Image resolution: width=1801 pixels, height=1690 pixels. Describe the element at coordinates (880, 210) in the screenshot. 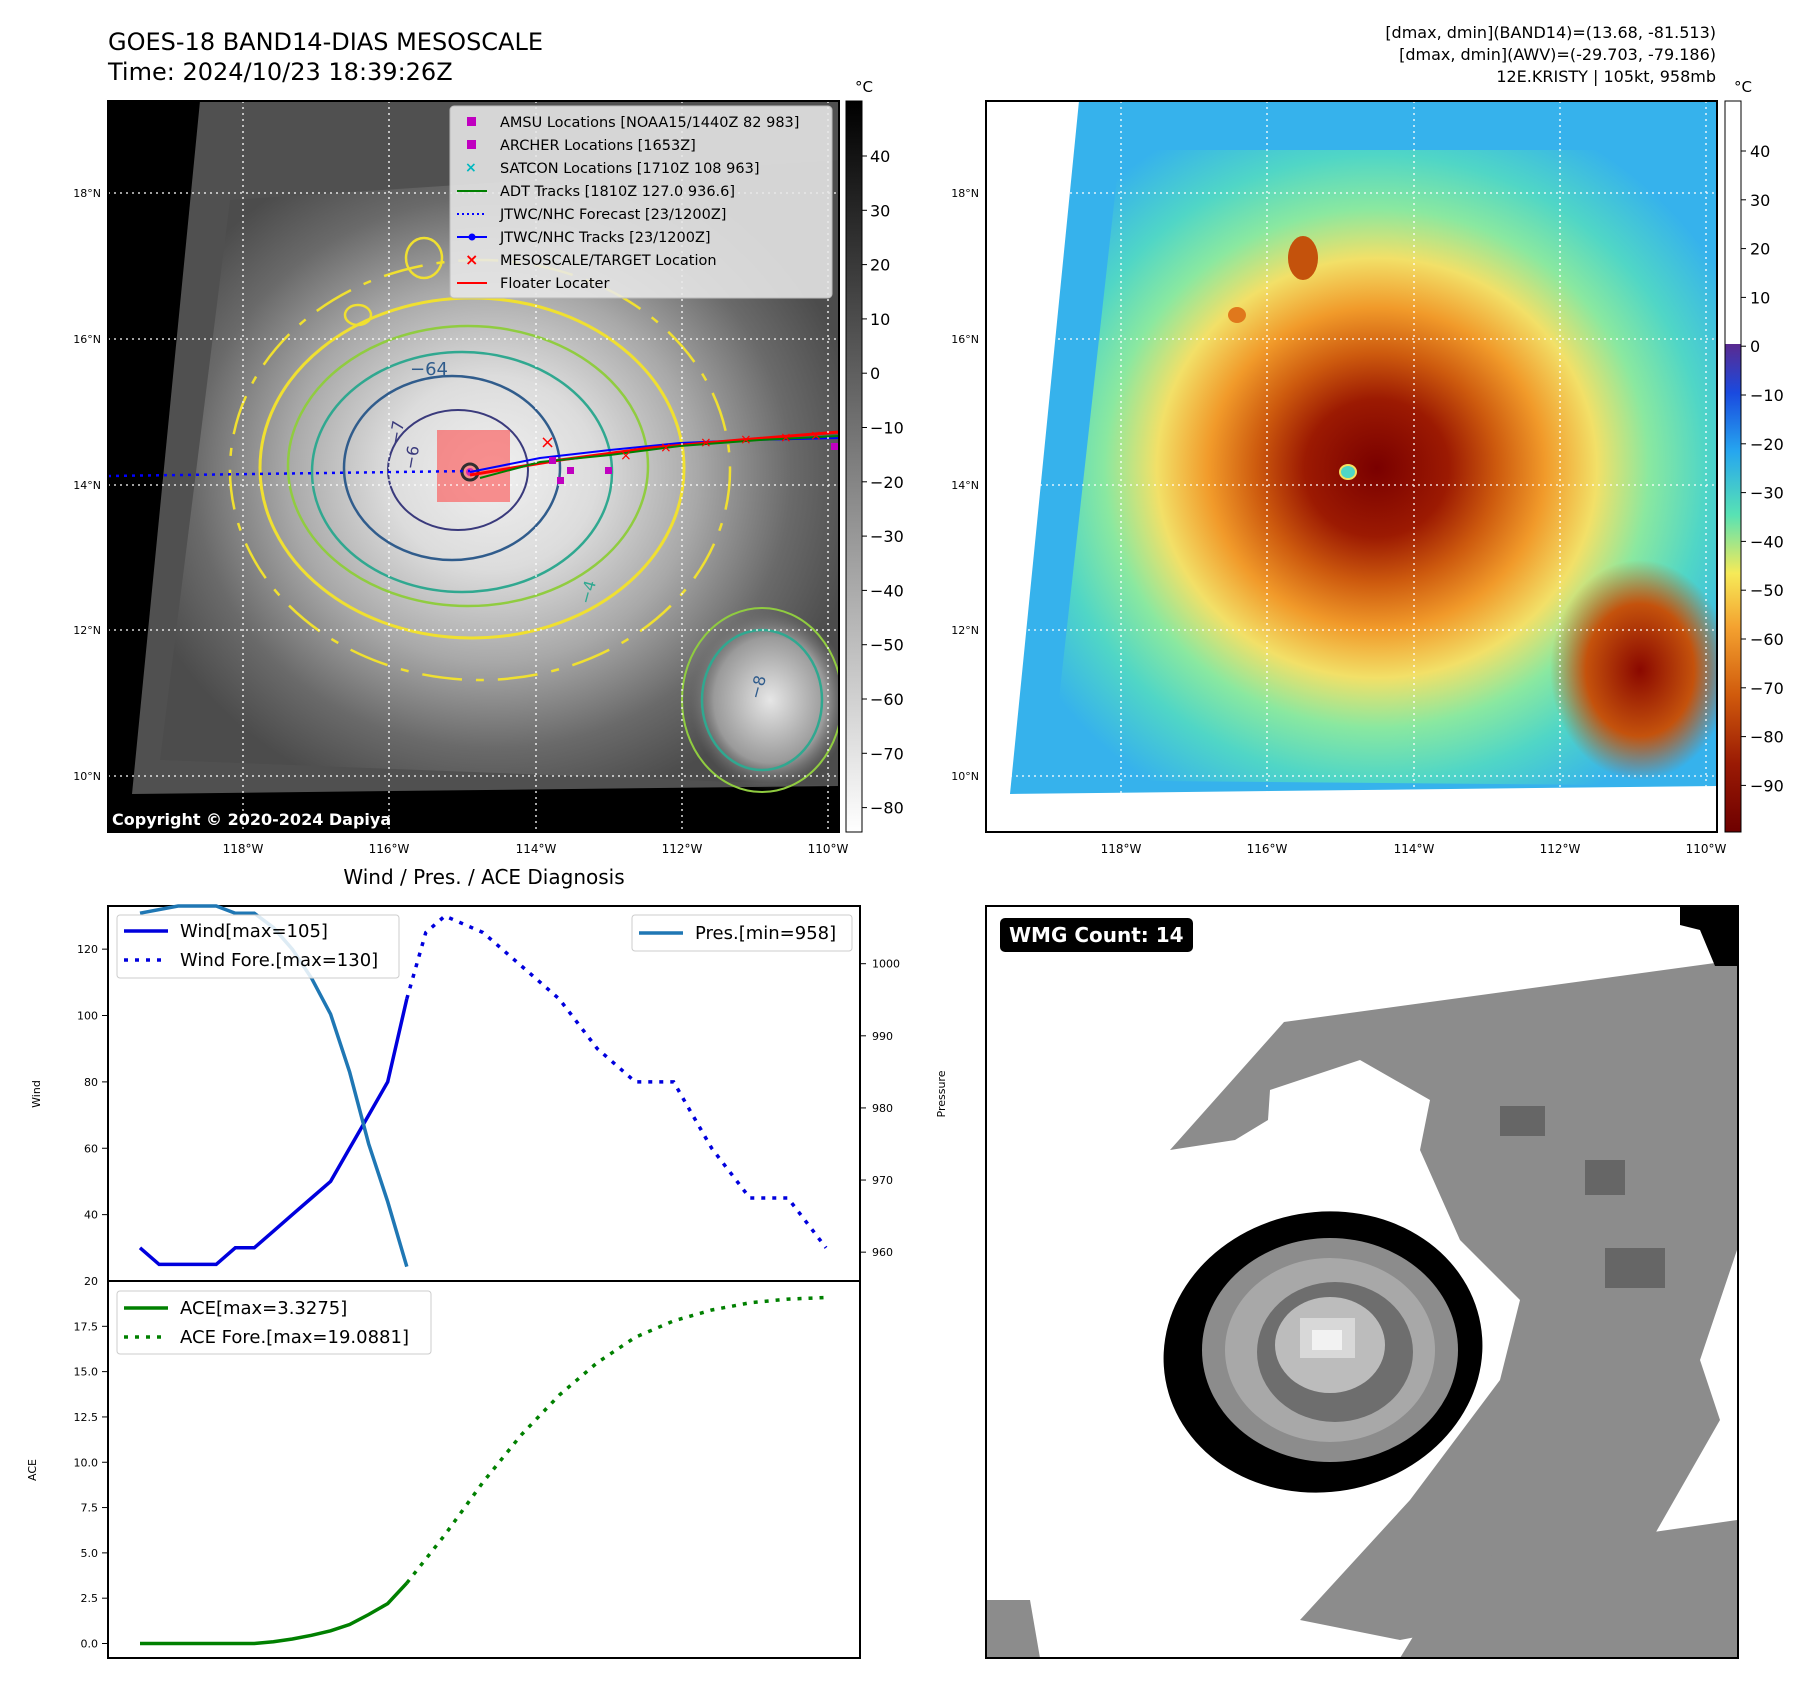

I see `colorbar-gray-tick-label: 30` at that location.